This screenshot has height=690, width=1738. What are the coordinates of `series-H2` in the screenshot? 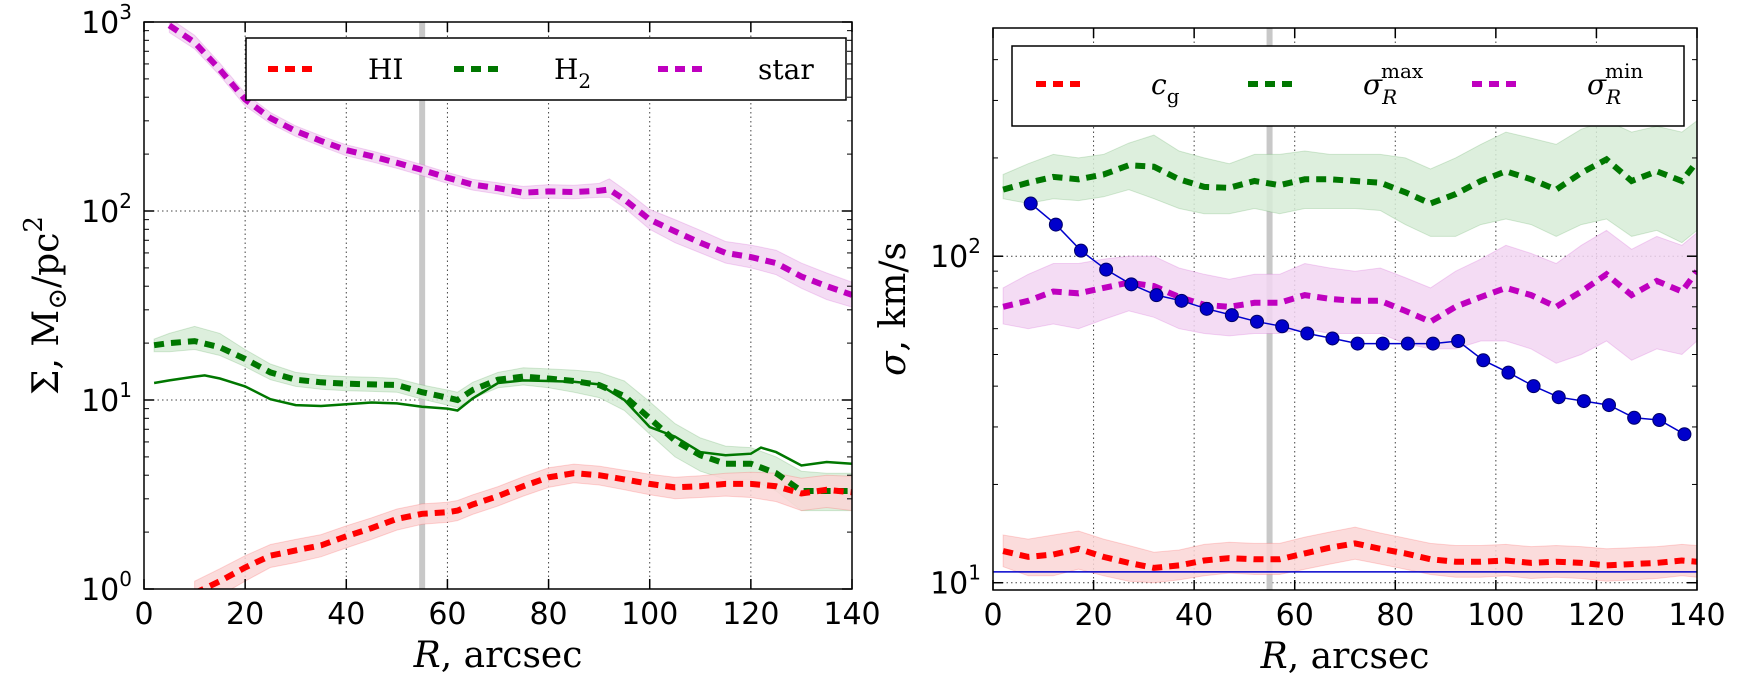 It's located at (502, 416).